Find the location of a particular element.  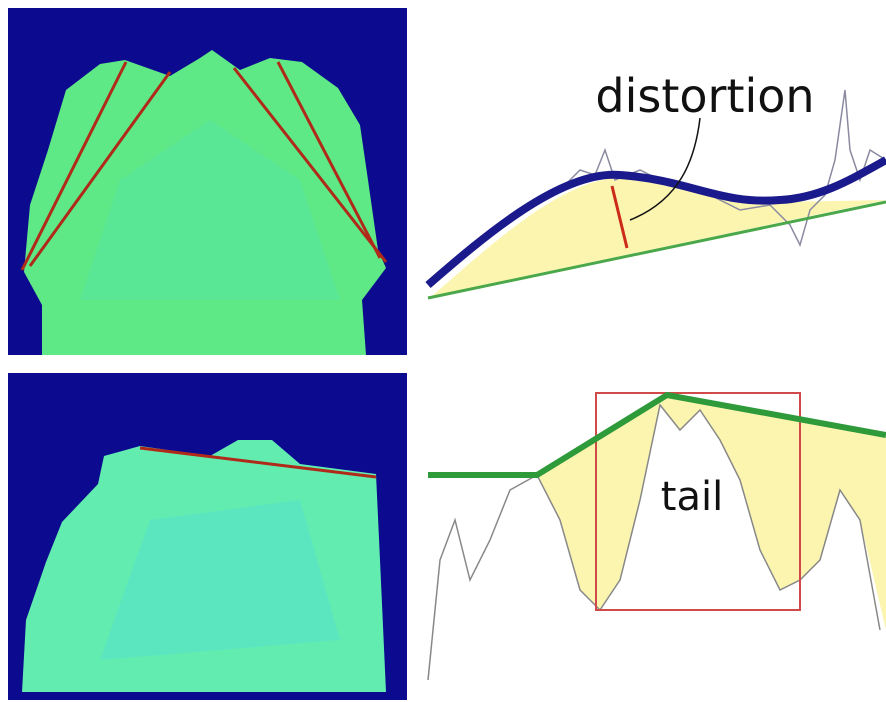

tail-area is located at coordinates (711, 512).